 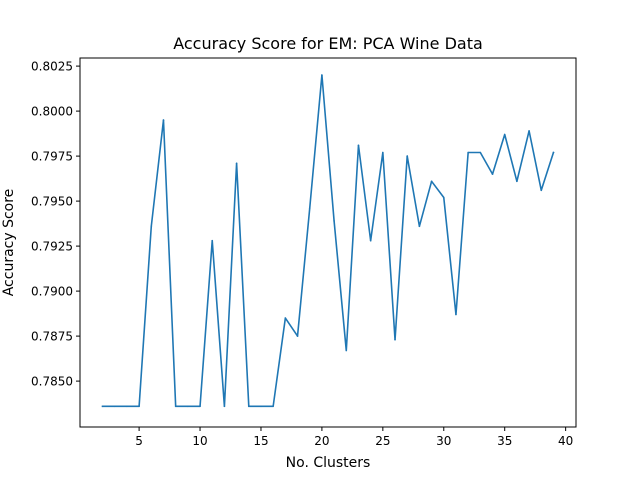 I want to click on x-tick-label: 35, so click(x=504, y=441).